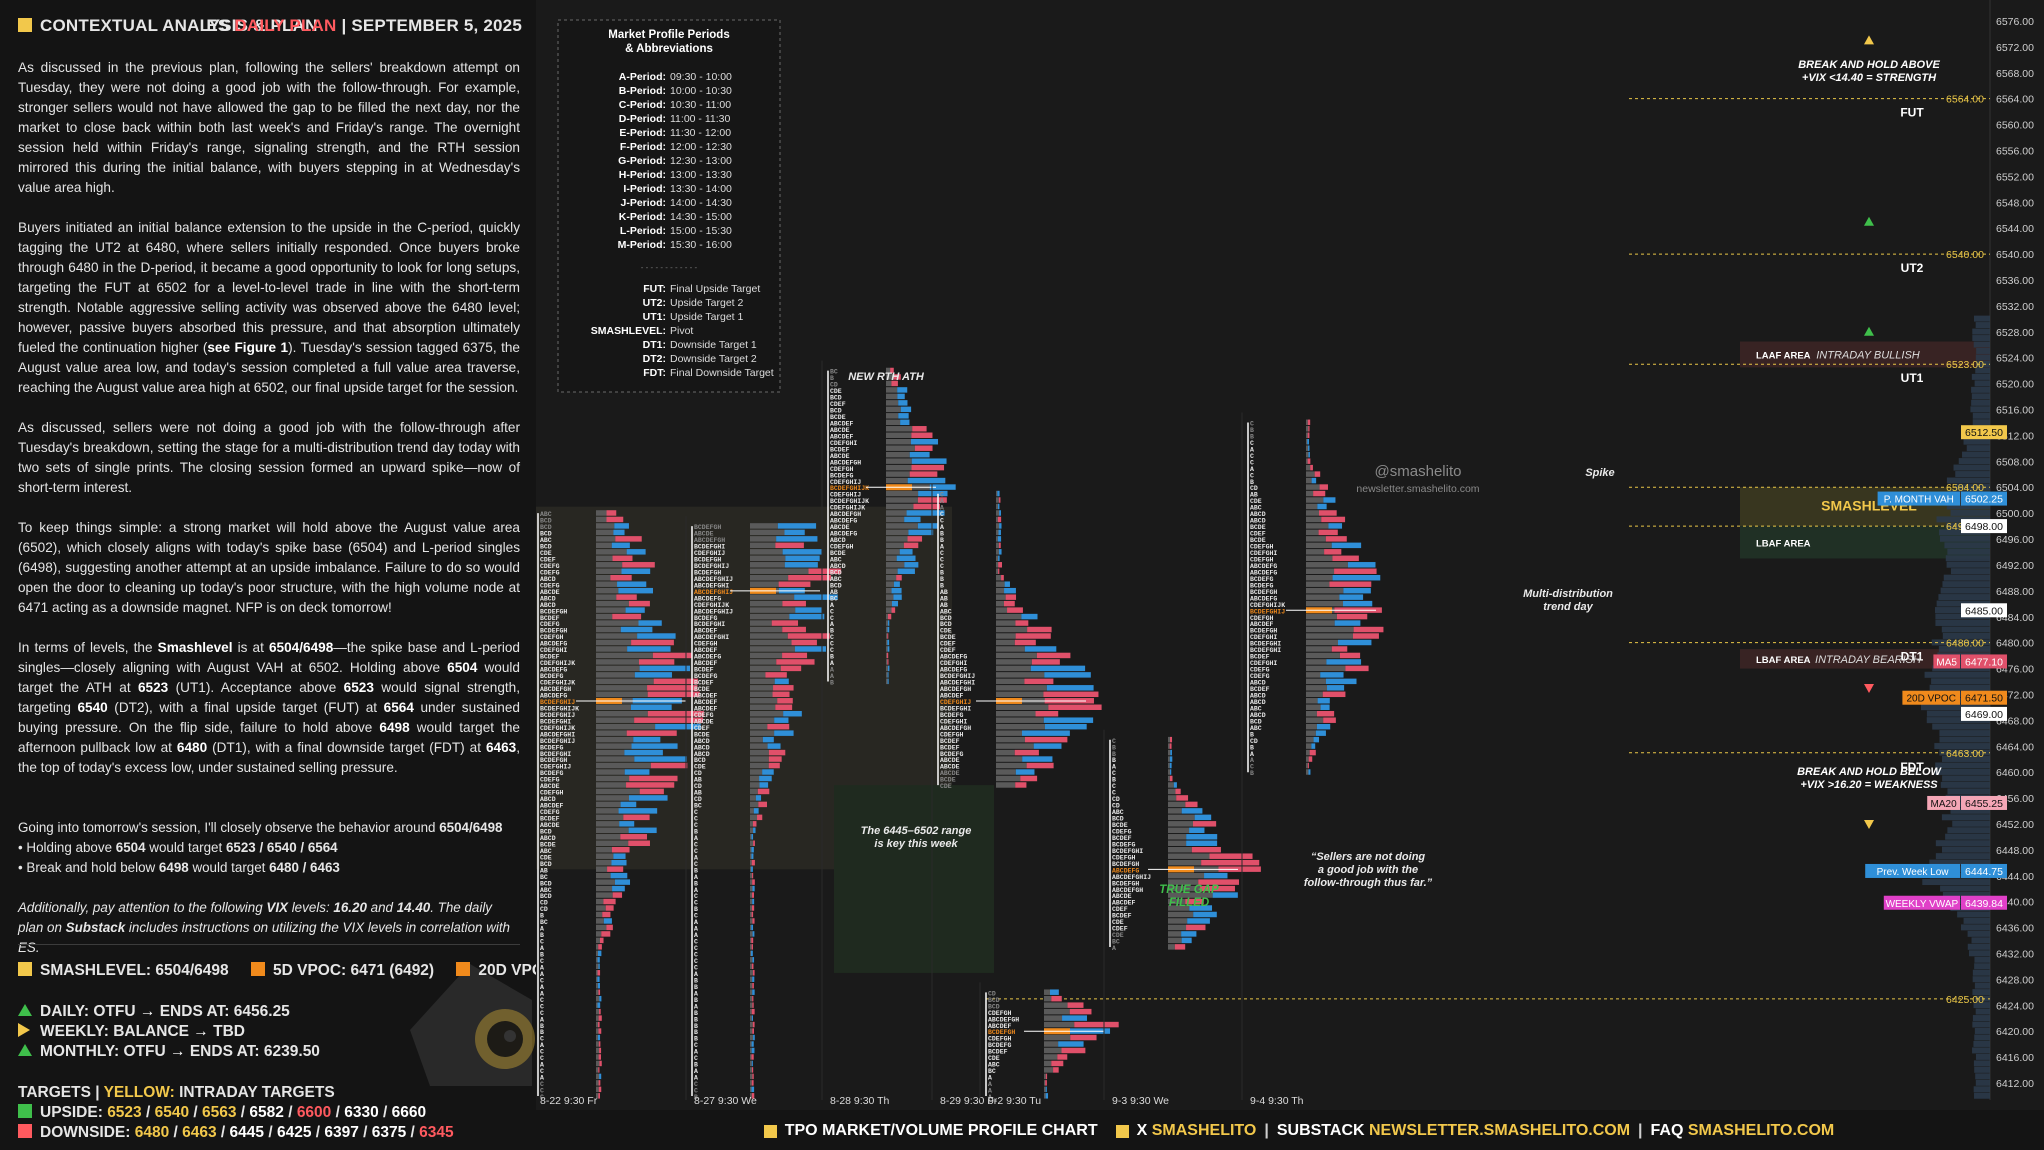  Describe the element at coordinates (1500, 1130) in the screenshot. I see `substack-link: NEWSLETTER.SMASHELITO.COM` at that location.